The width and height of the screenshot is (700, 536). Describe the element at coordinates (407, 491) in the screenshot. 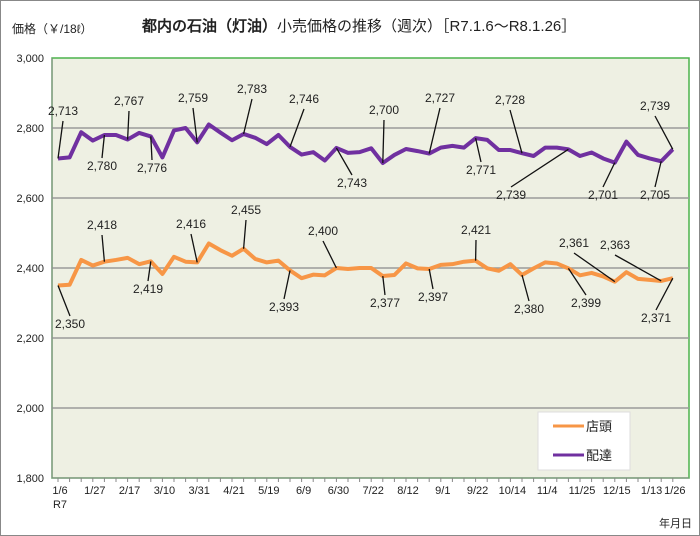

I see `x-tick-label: 8/12` at that location.